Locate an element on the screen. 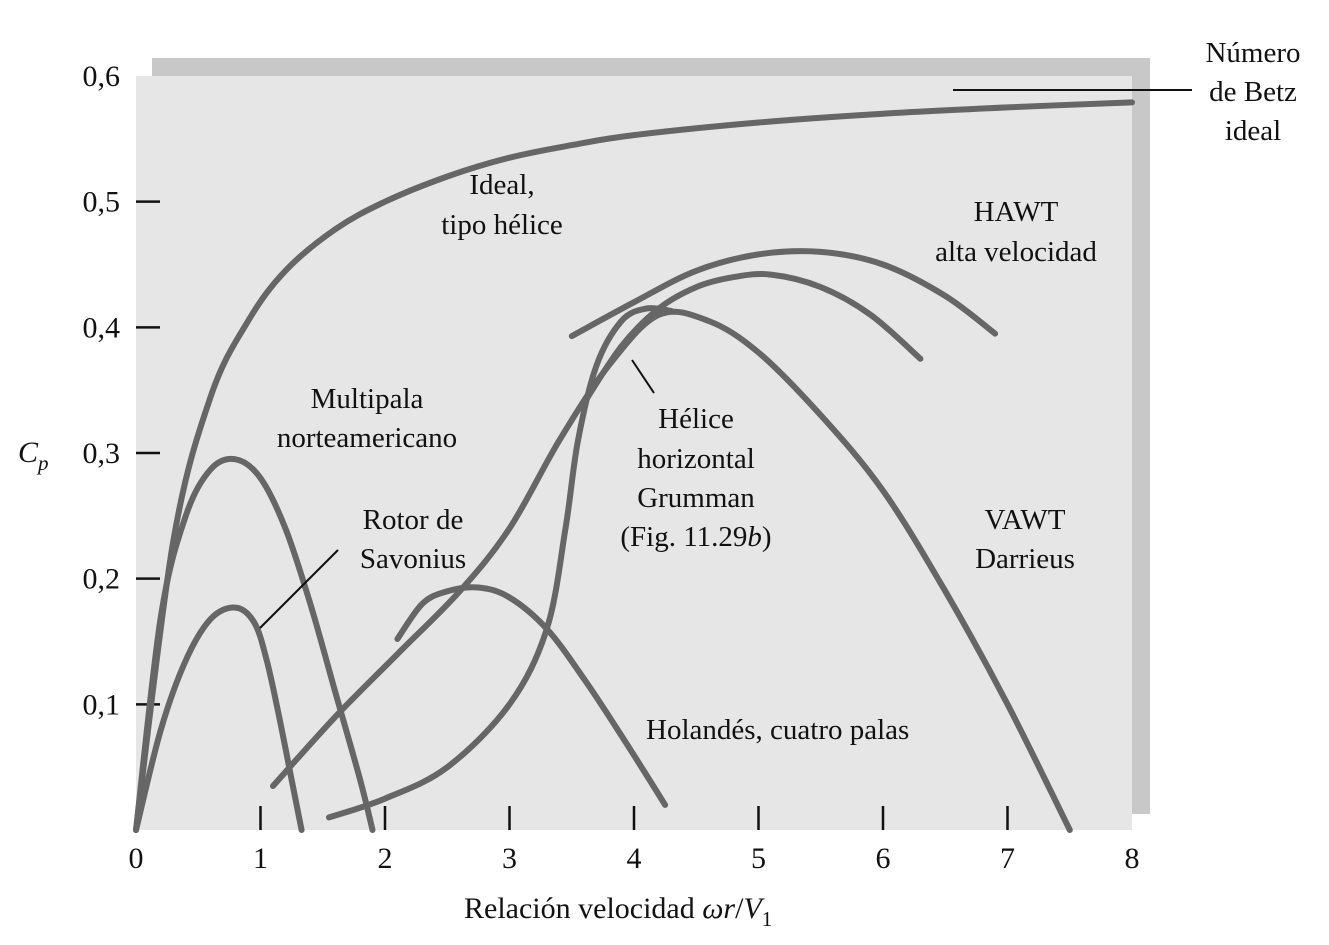  y-tick-label-0,6: 0,6 is located at coordinates (102, 76).